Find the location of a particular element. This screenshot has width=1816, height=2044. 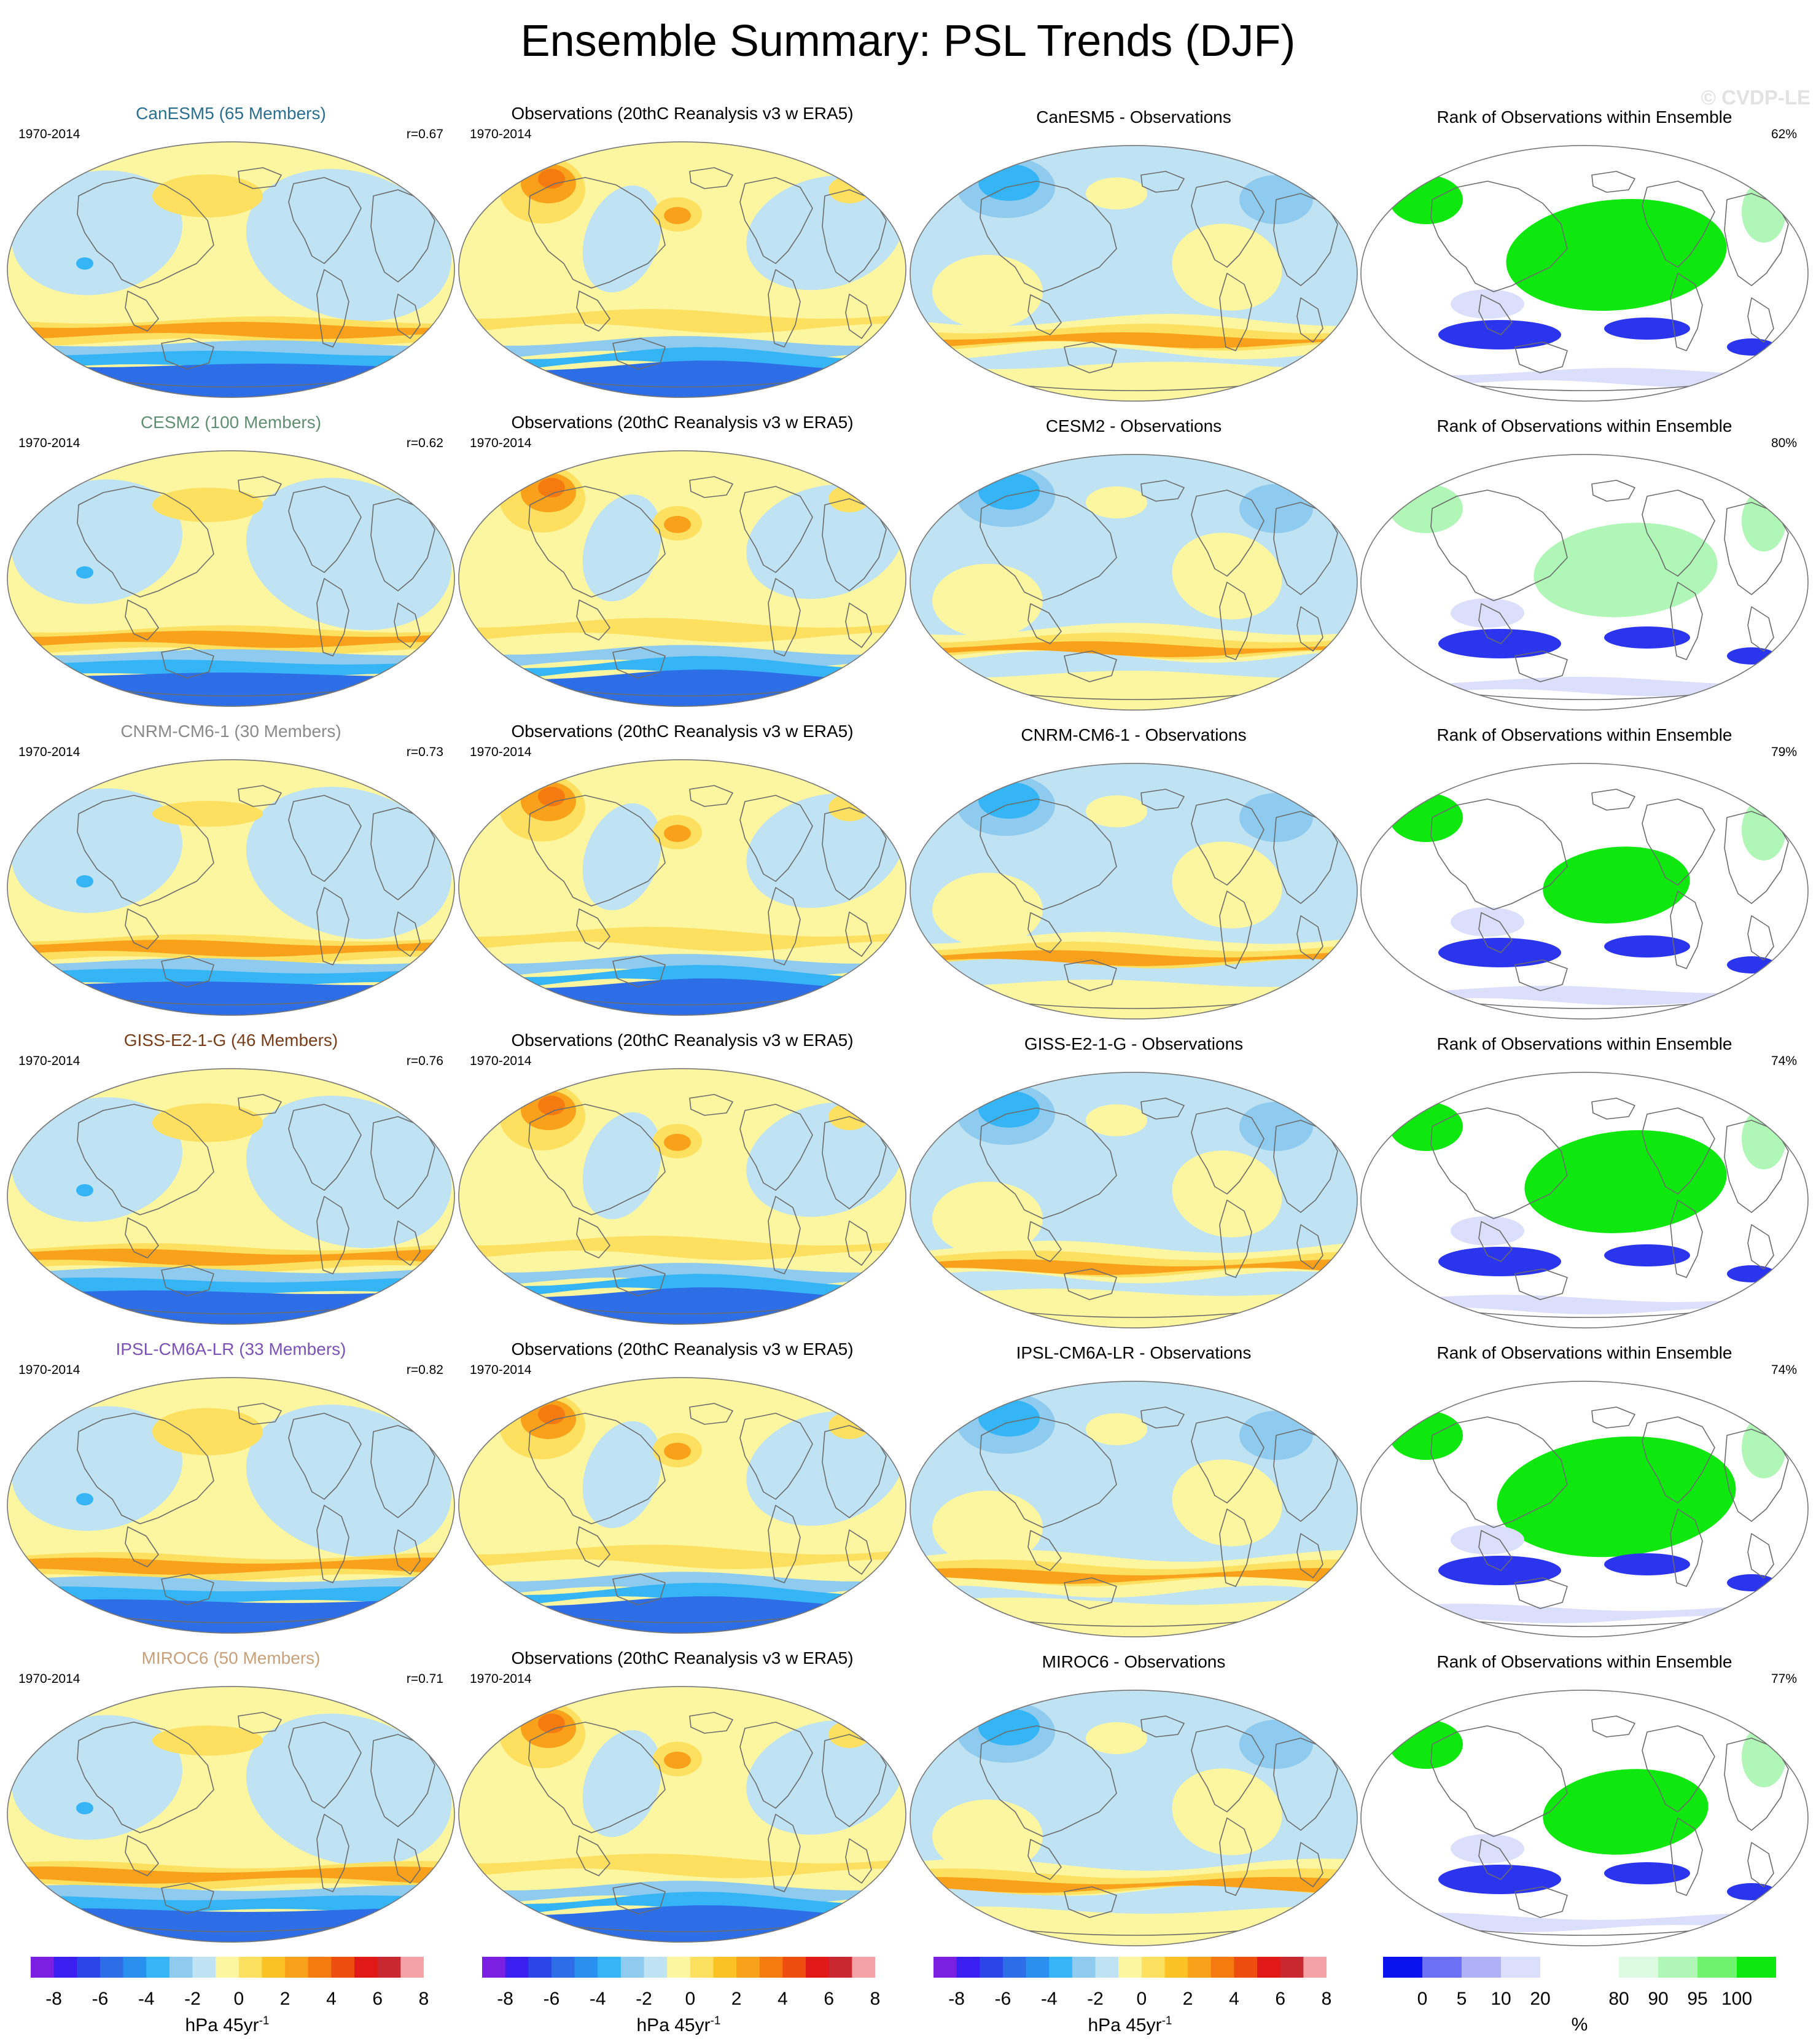

colorbar-model-trend: -8 -6 -4 -2 0 2 4 6 8 hPa 45yr-1 is located at coordinates (227, 2000).